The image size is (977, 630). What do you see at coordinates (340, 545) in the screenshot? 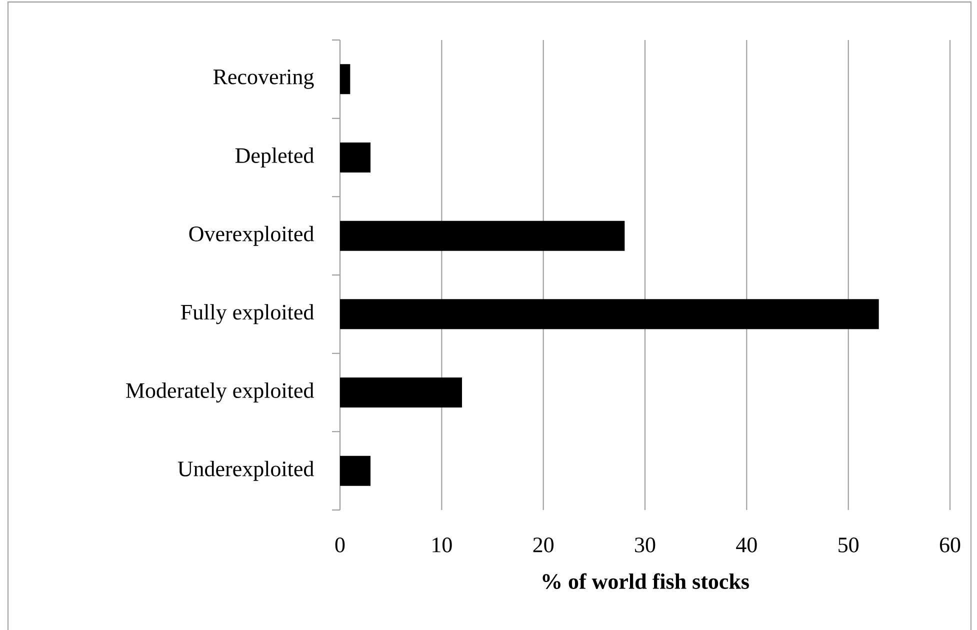
I see `x-tick-label: 0` at bounding box center [340, 545].